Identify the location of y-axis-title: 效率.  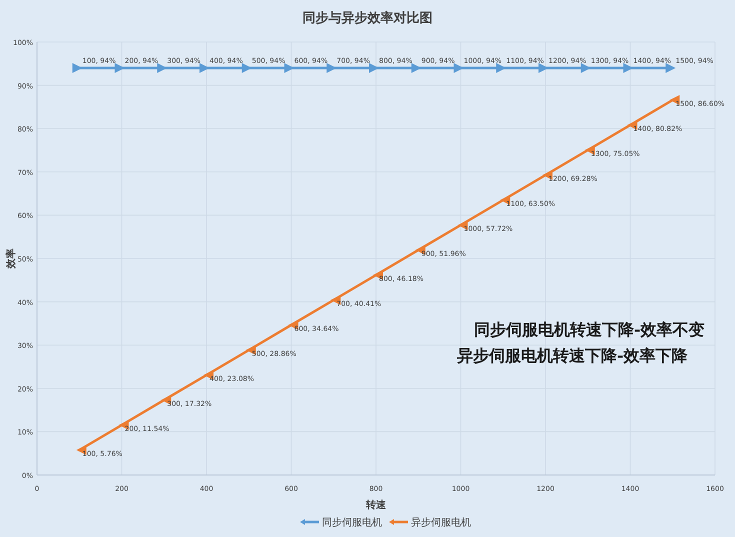
(11, 259).